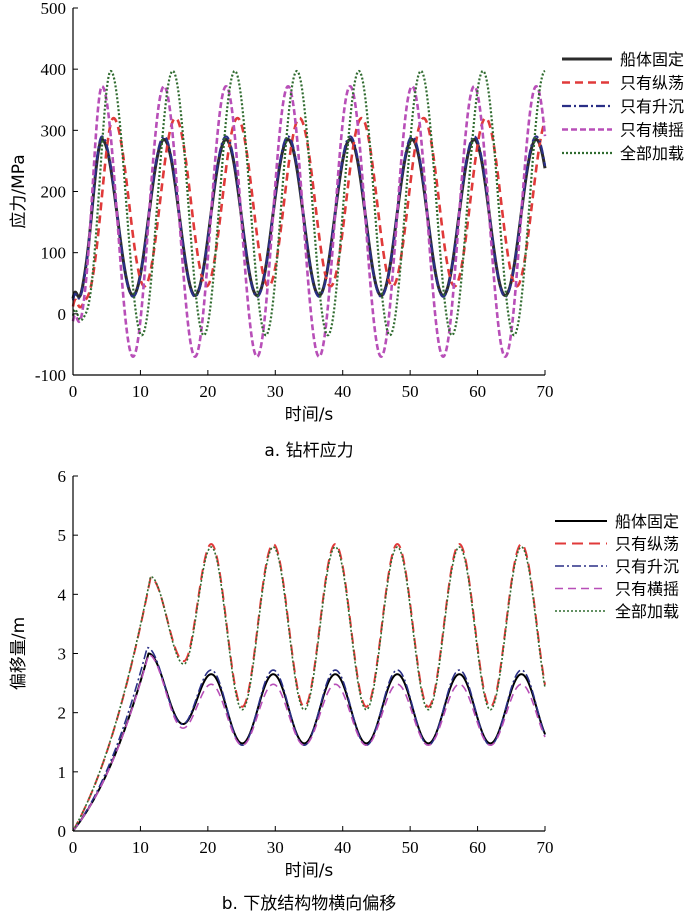  I want to click on y-tick-label: -100, so click(50, 375).